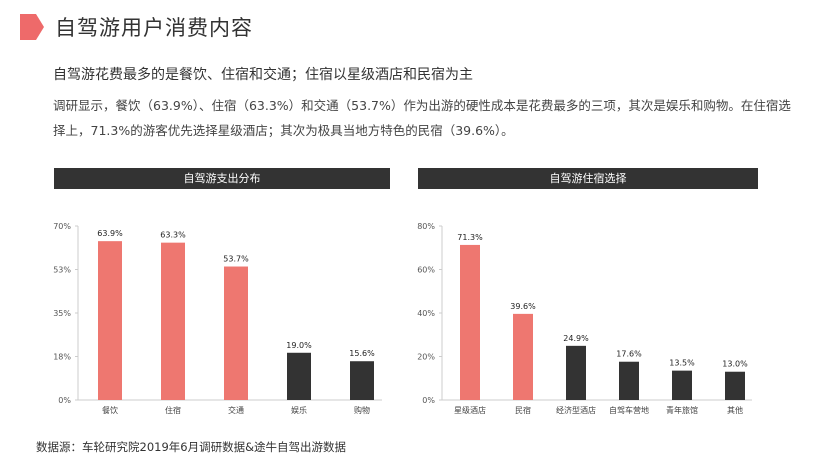 Image resolution: width=830 pixels, height=463 pixels. What do you see at coordinates (299, 345) in the screenshot?
I see `expense-value-label: 19.0%` at bounding box center [299, 345].